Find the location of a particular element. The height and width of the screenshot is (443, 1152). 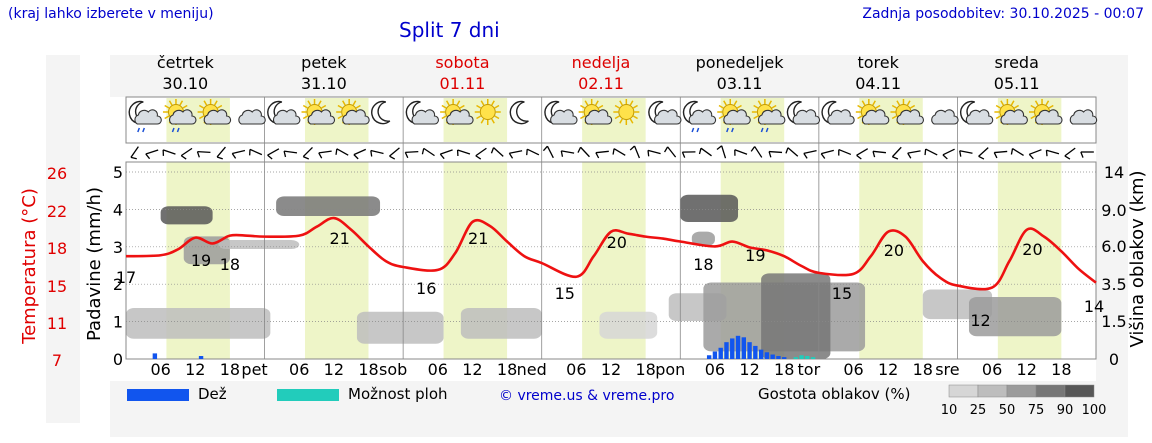

temperature-label: 19 is located at coordinates (755, 255).